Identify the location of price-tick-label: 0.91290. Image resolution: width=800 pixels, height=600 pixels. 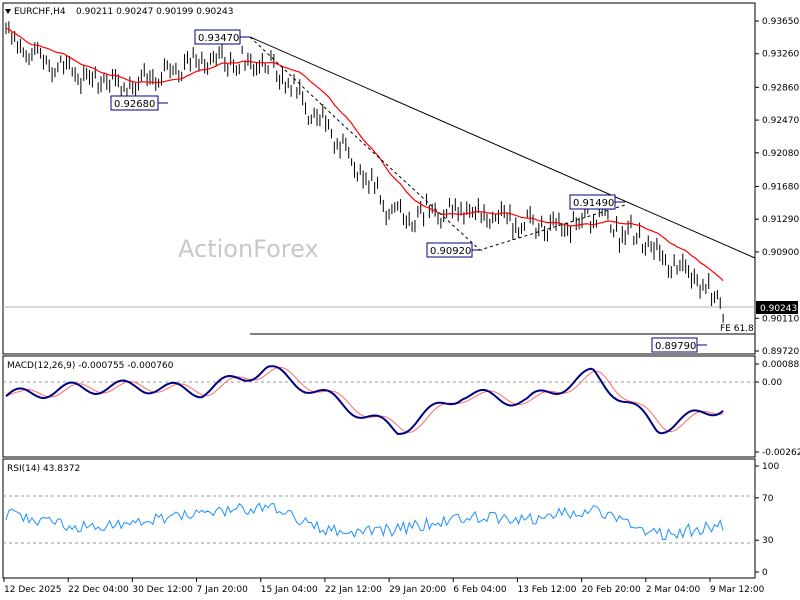
(780, 220).